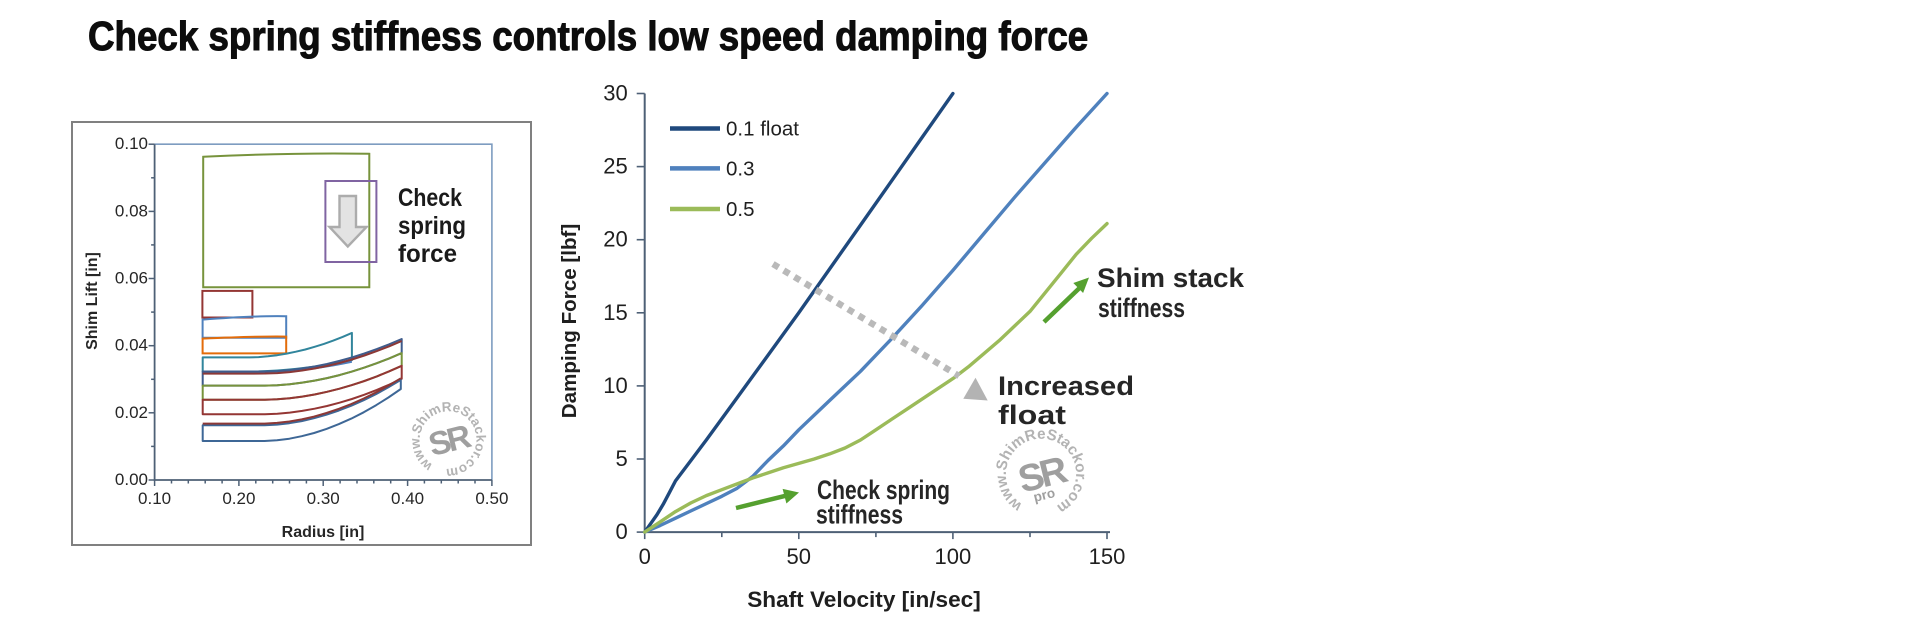 This screenshot has width=1920, height=631. Describe the element at coordinates (799, 556) in the screenshot. I see `svg-text: 50` at that location.